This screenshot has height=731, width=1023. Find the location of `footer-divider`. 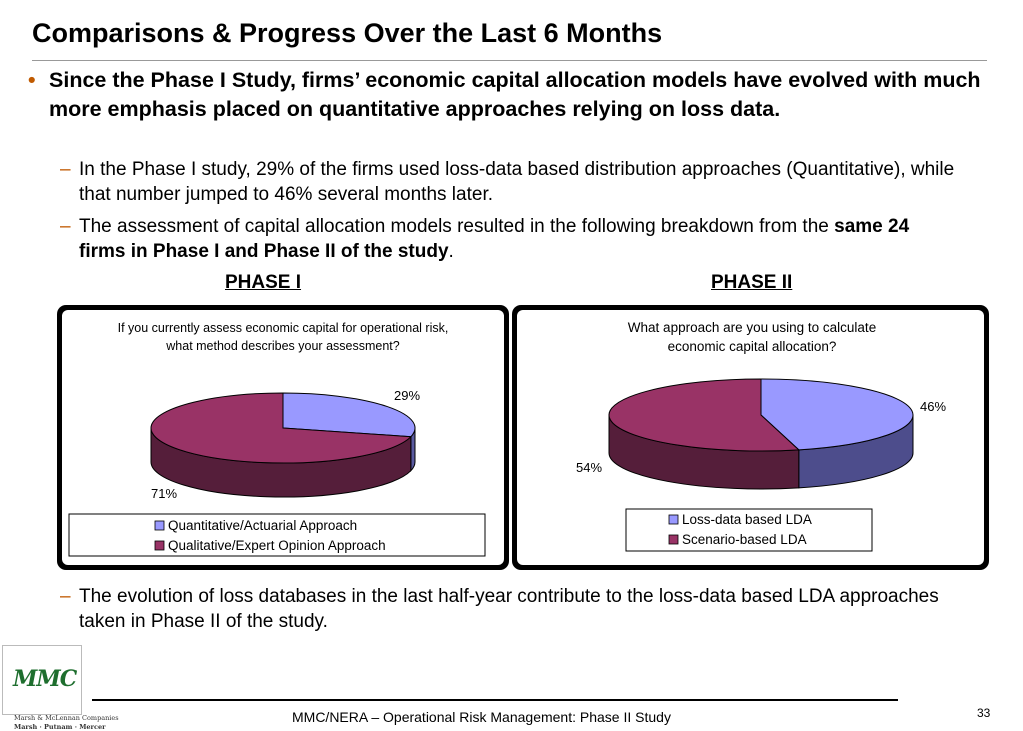

footer-divider is located at coordinates (495, 700).